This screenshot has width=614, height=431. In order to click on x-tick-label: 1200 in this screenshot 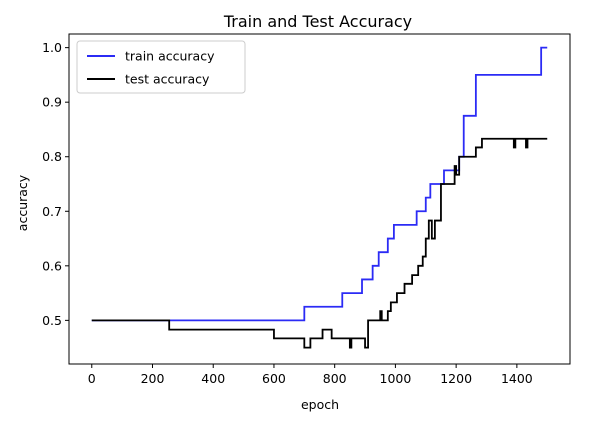, I will do `click(456, 378)`.